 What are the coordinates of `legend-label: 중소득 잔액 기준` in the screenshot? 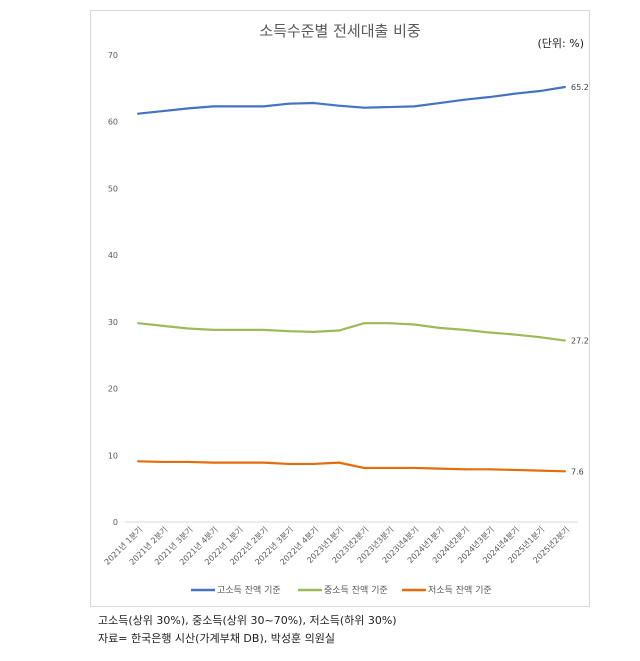 It's located at (356, 590).